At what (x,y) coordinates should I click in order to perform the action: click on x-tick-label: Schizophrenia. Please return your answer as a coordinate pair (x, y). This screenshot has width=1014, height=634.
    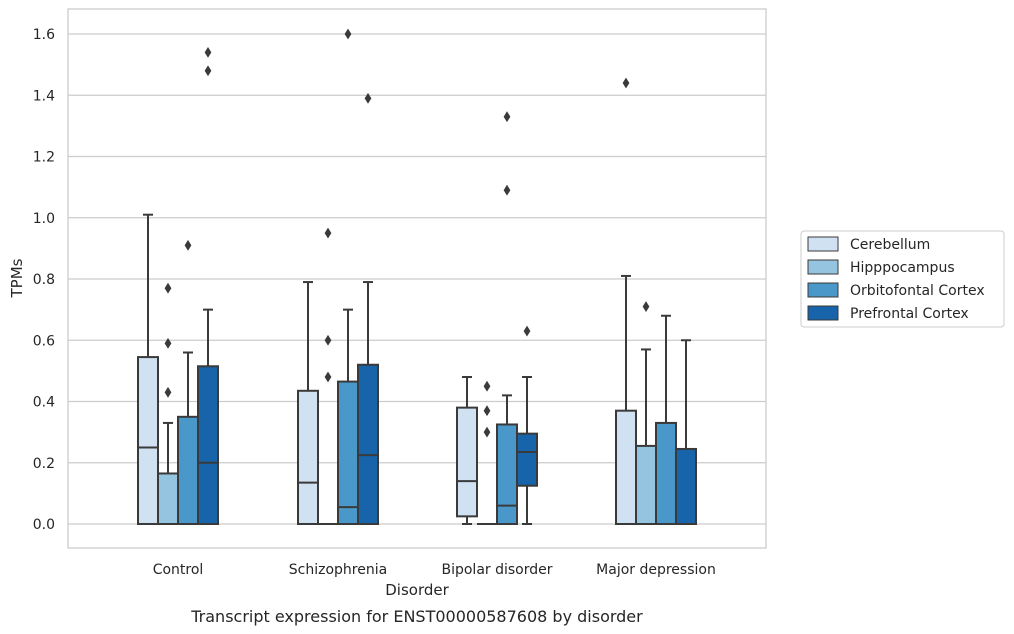
    Looking at the image, I should click on (338, 570).